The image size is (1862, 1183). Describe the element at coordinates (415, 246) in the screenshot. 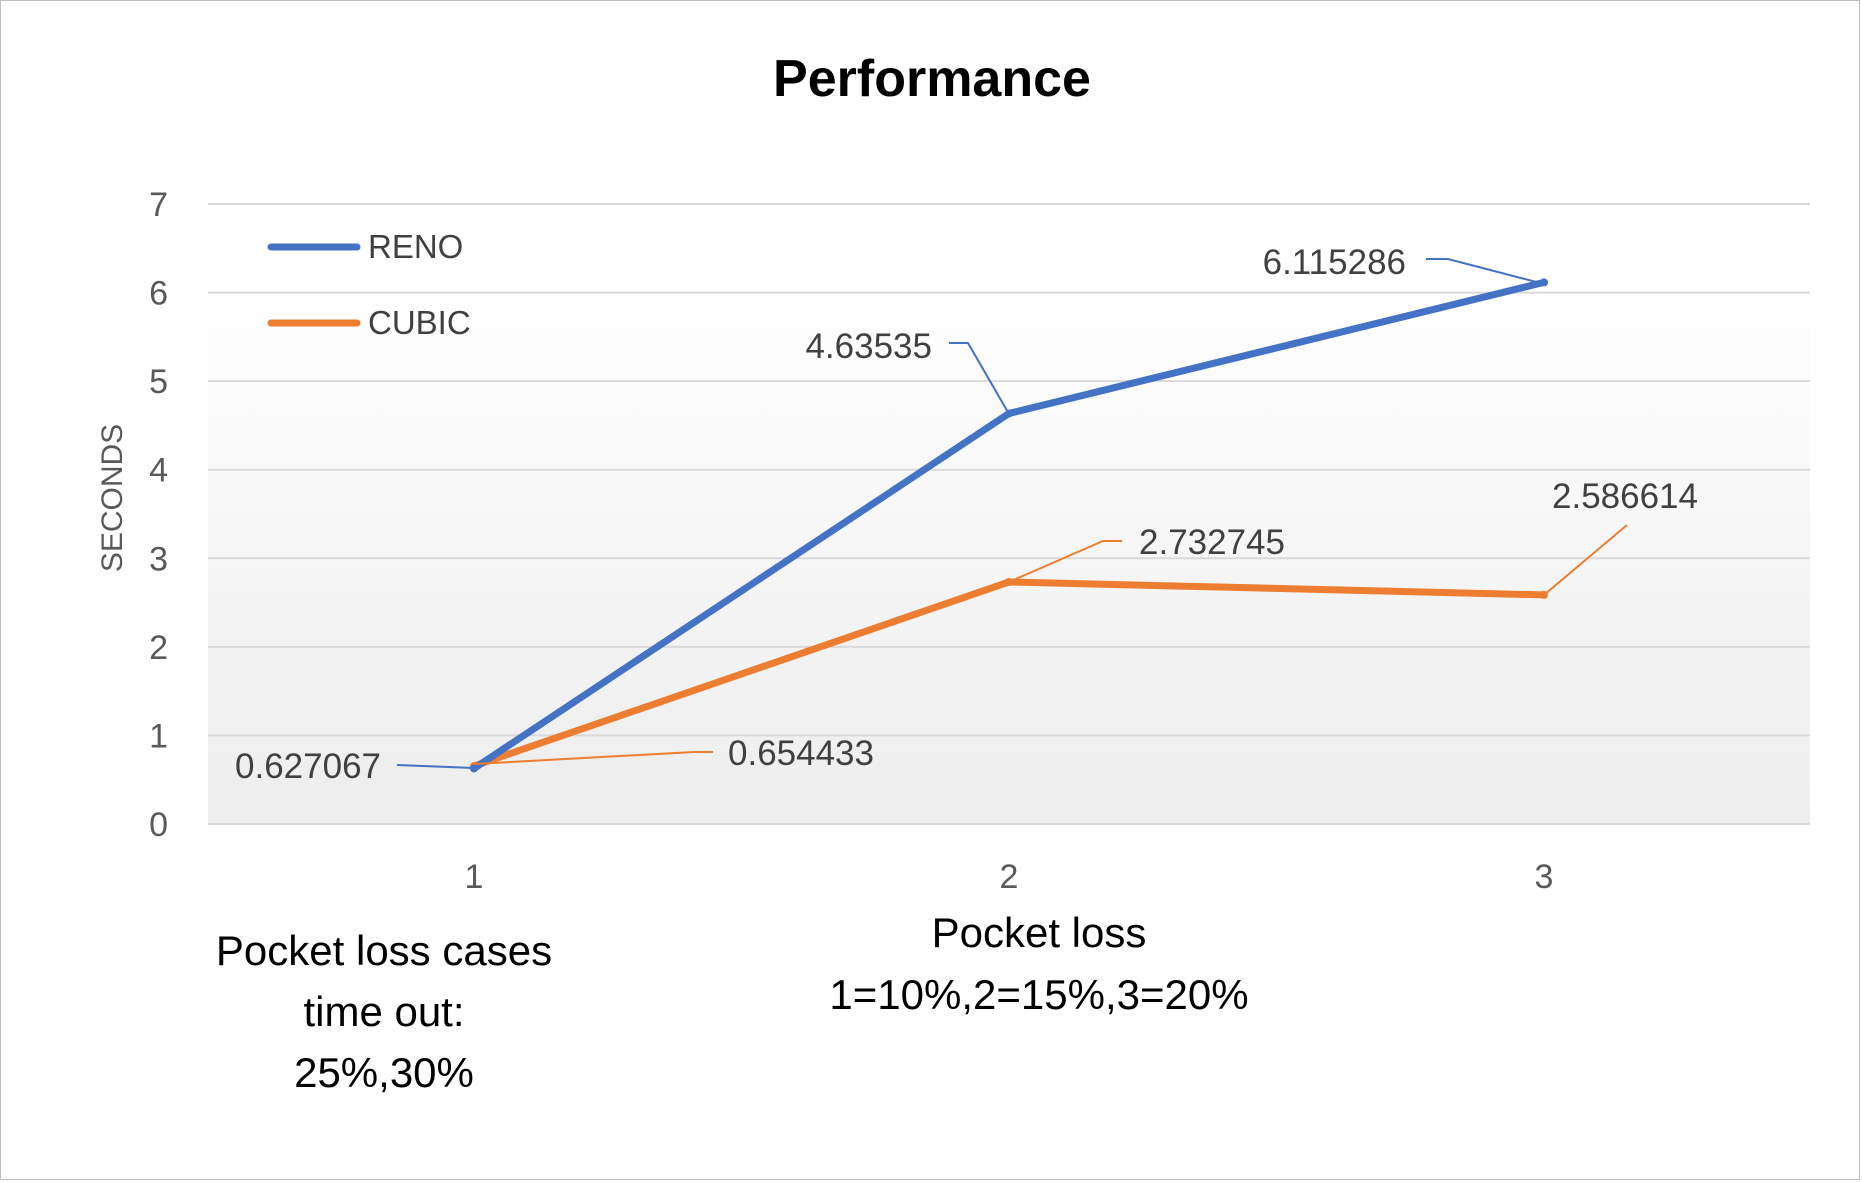

I see `legend-label-reno: RENO` at that location.